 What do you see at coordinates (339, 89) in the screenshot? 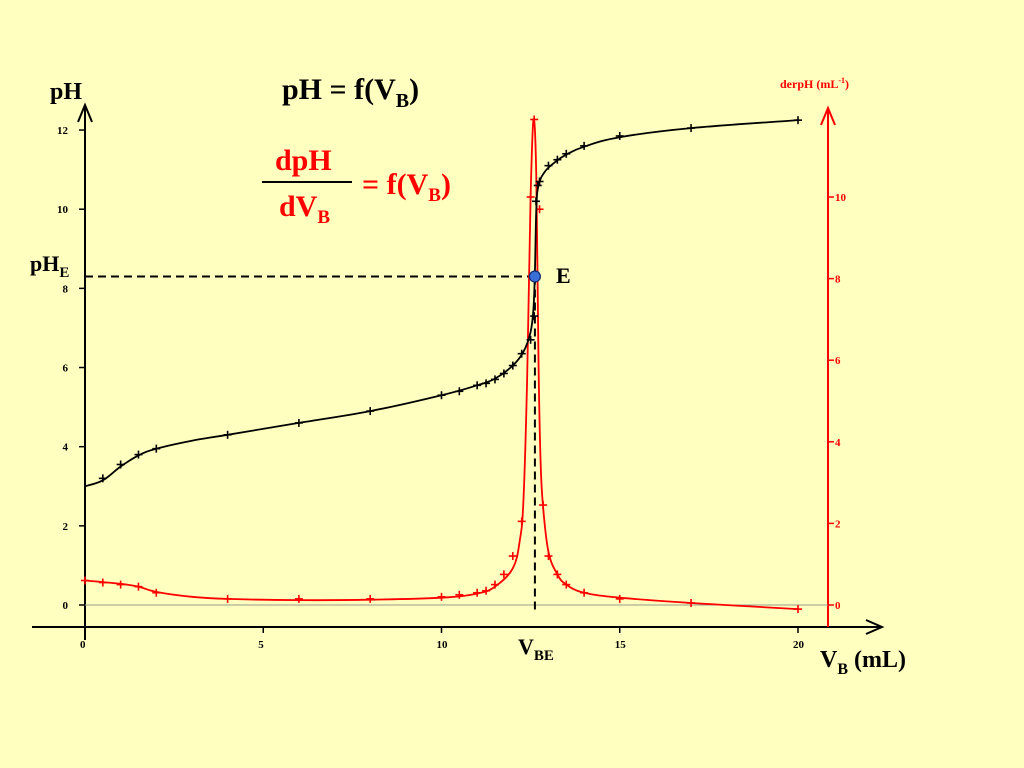
I see `chart-title-main: pH = f(V` at bounding box center [339, 89].